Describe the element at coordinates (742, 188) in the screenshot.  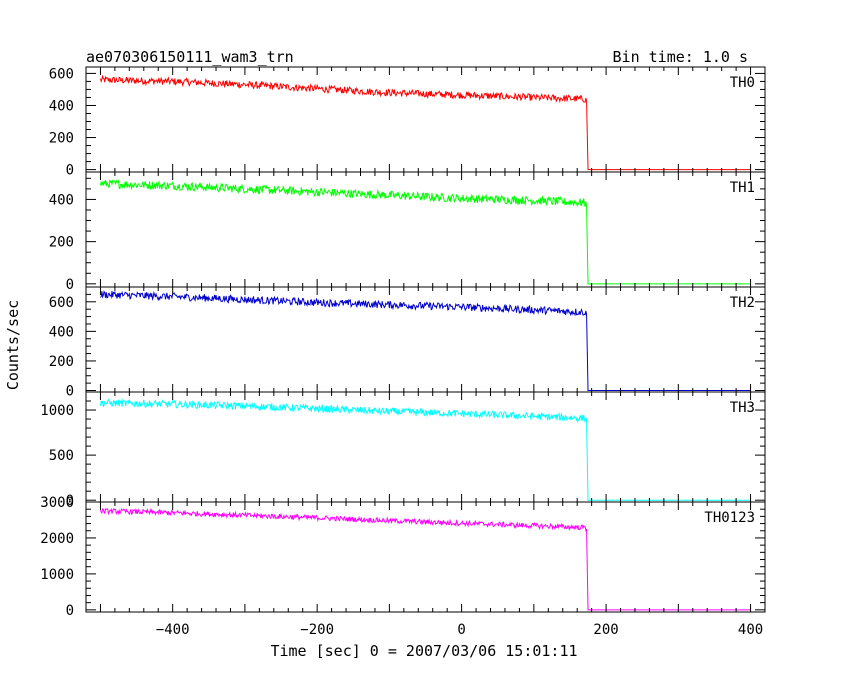
I see `series-label-th1: TH1` at that location.